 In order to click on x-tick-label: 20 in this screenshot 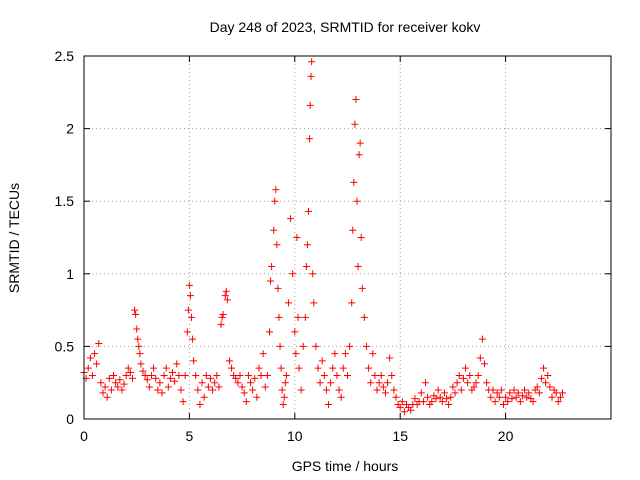, I will do `click(506, 436)`.